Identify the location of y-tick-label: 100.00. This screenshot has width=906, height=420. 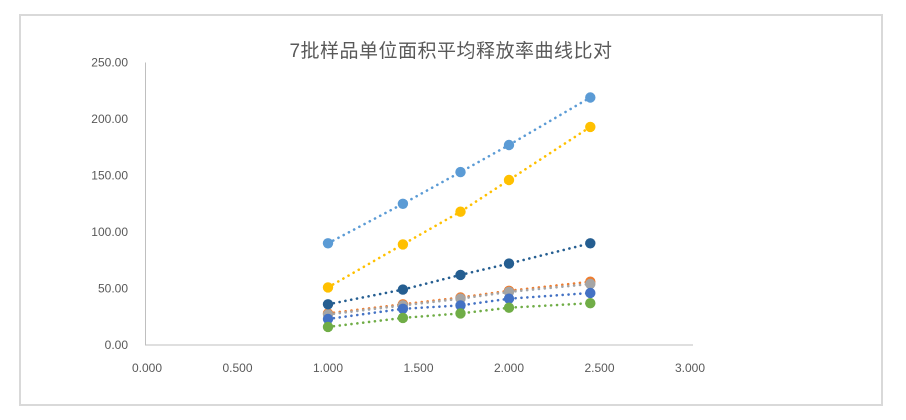
(109, 232).